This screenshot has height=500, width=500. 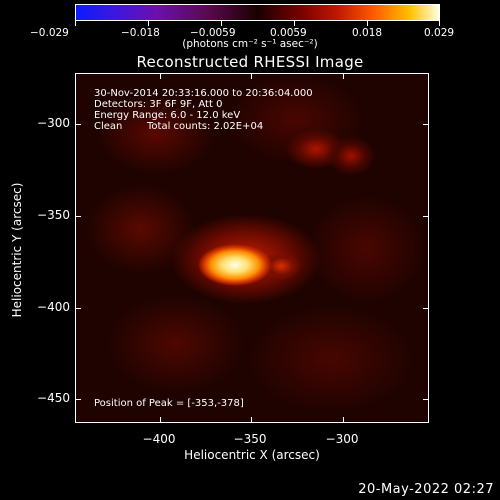 What do you see at coordinates (426, 489) in the screenshot?
I see `timestamp: 20-May-2022 02:27` at bounding box center [426, 489].